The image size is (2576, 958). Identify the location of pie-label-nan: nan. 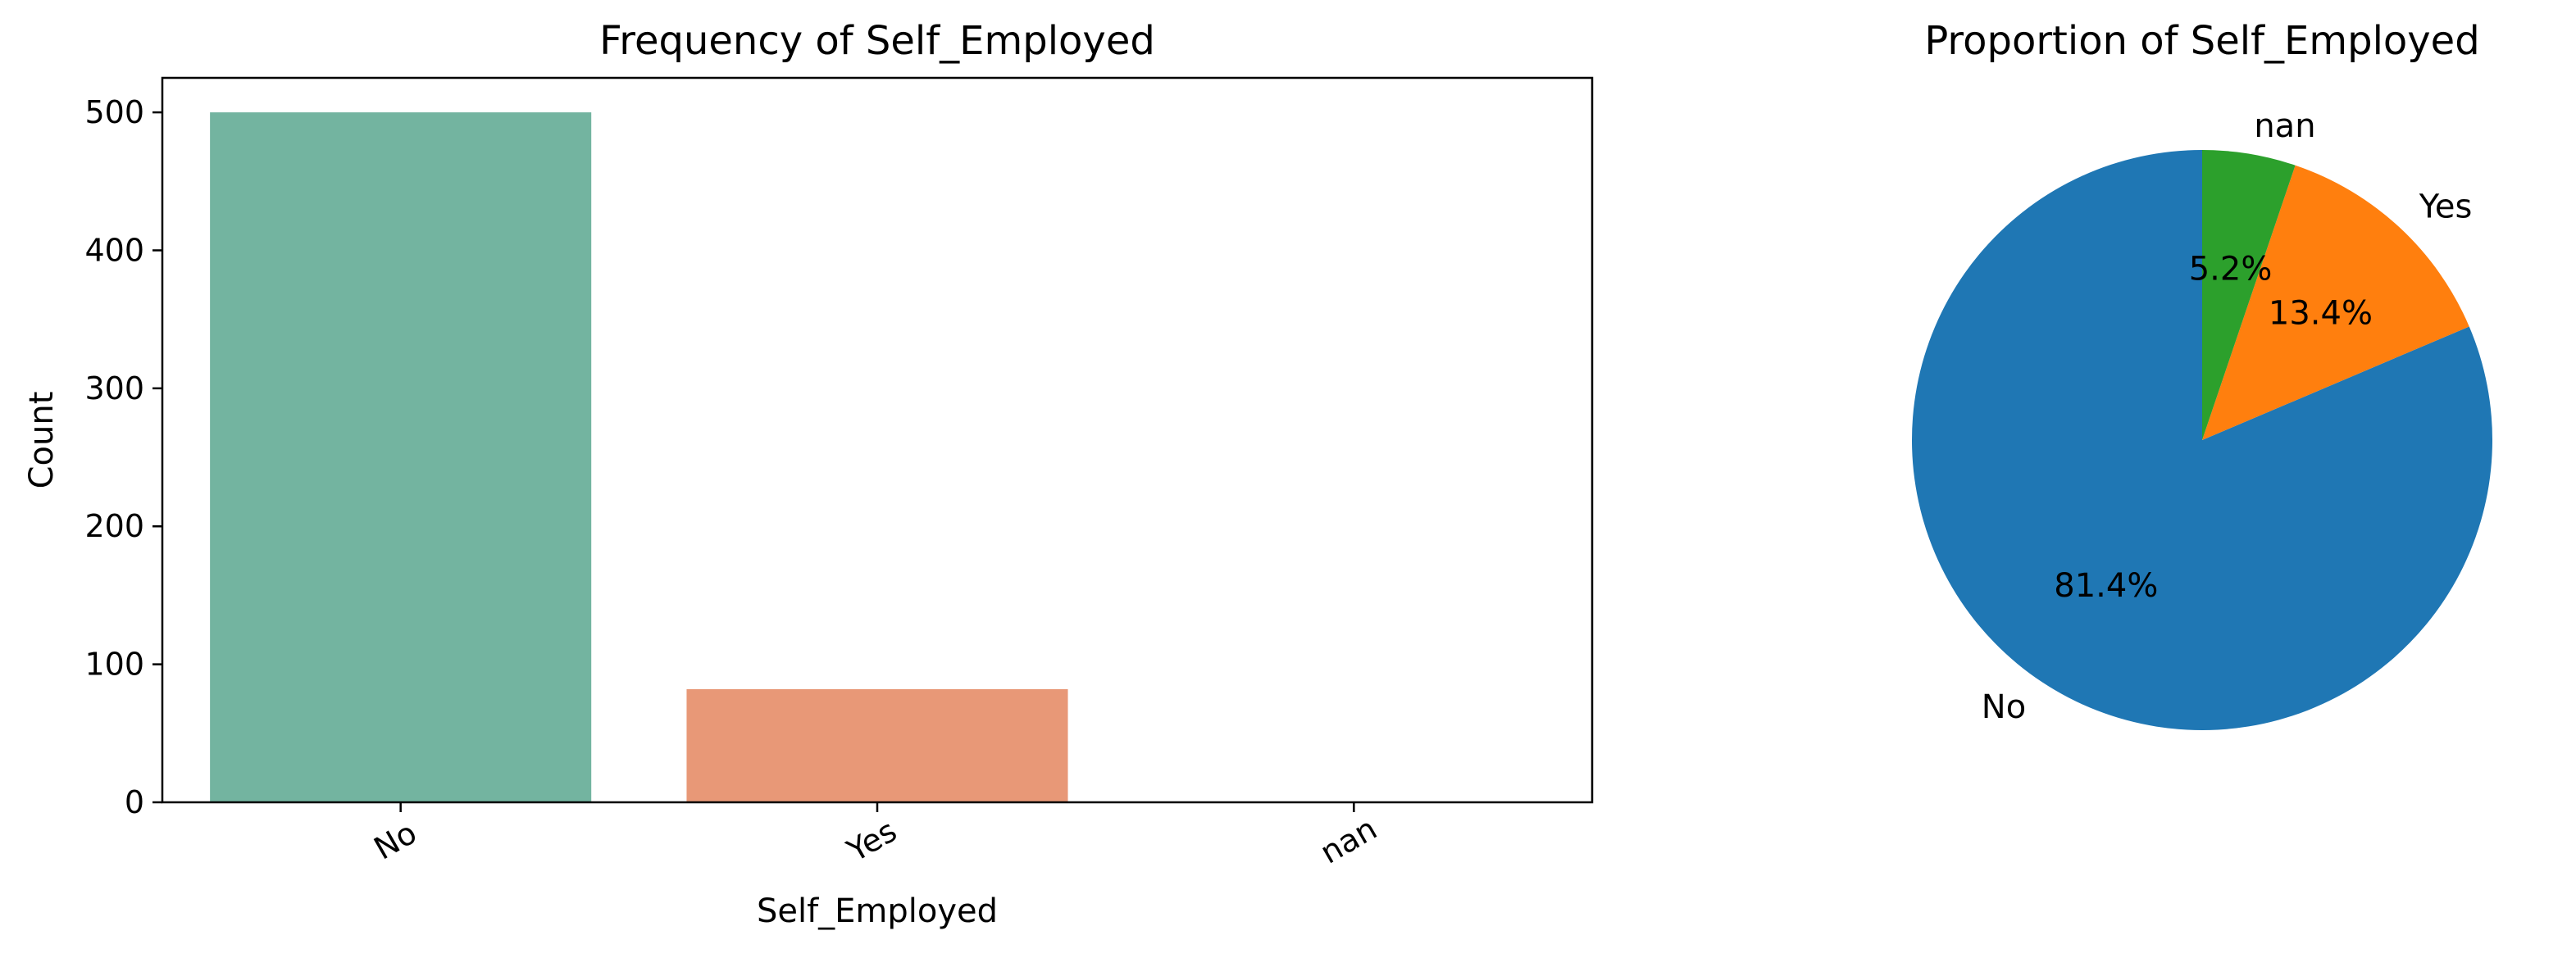
(2284, 126).